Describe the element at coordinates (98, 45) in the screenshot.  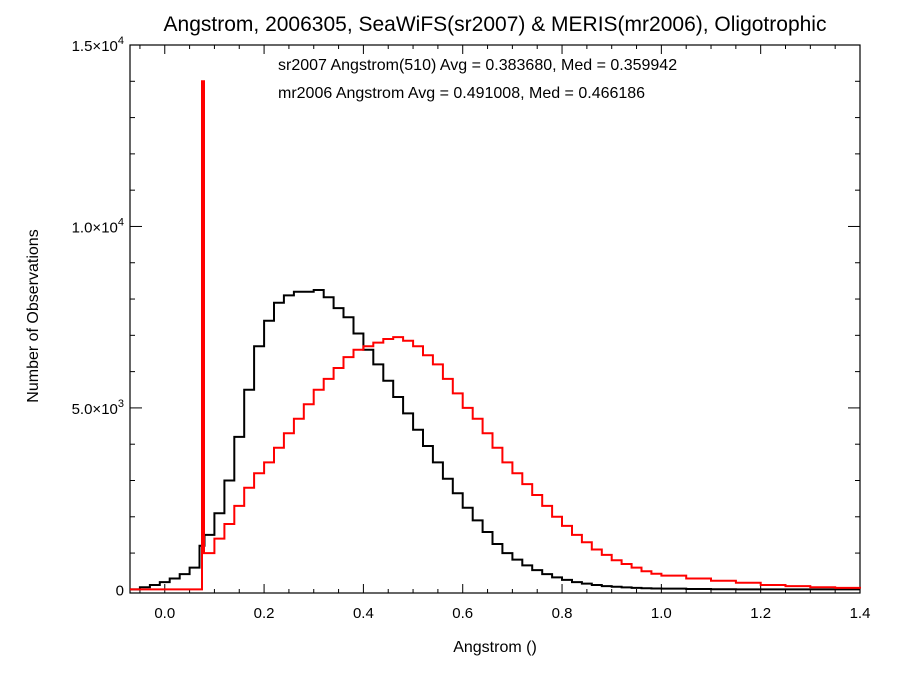
I see `y-tick-label-3: 1.5×10⁴` at that location.